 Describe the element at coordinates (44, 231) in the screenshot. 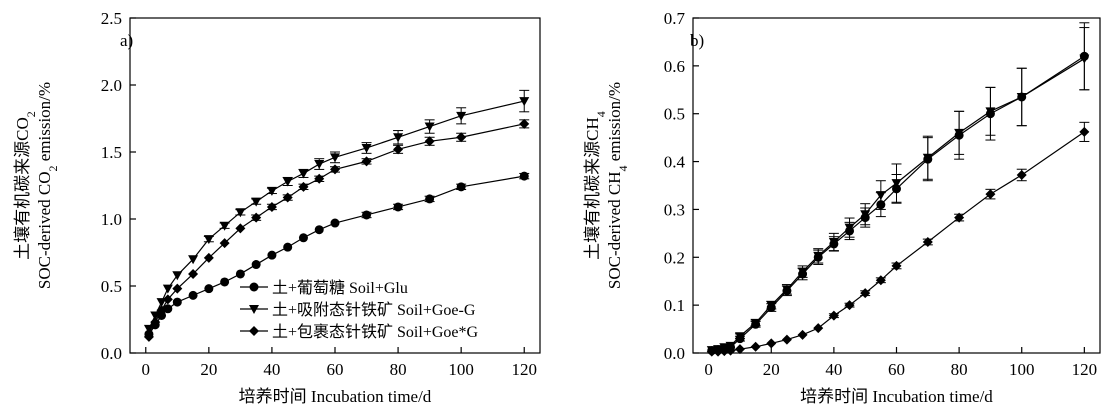

I see `y-axis-title-line2-pre: SOC-derived CO` at that location.